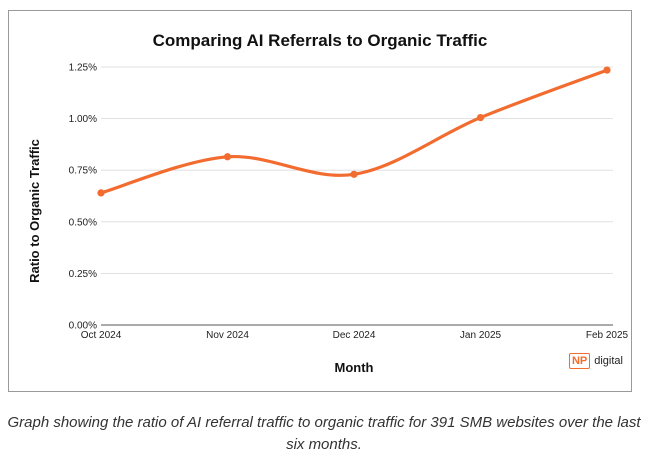 The height and width of the screenshot is (462, 648). Describe the element at coordinates (83, 68) in the screenshot. I see `y-tick-label: 1.25%` at that location.